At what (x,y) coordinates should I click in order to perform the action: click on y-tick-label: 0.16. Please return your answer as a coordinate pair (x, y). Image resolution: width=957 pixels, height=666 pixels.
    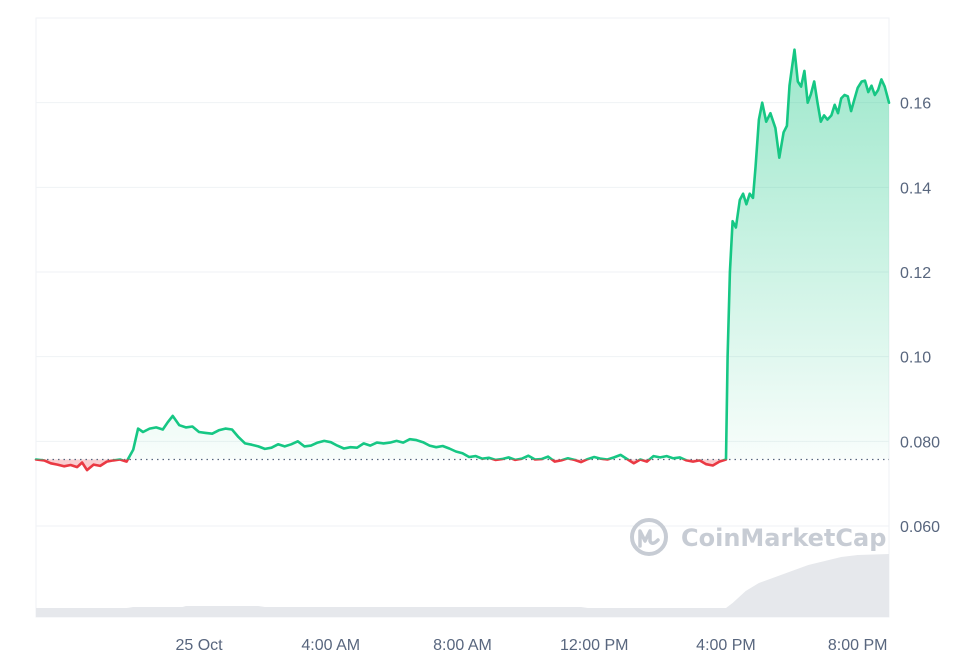
    Looking at the image, I should click on (915, 104).